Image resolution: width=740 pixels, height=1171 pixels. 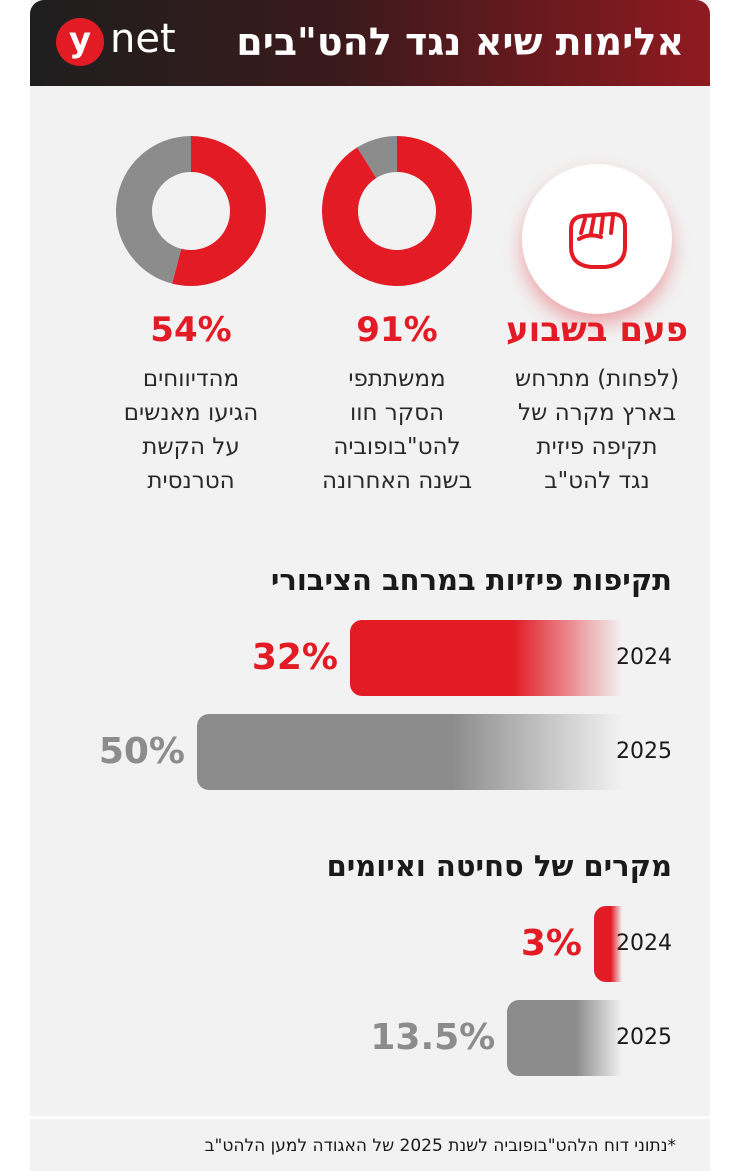 What do you see at coordinates (397, 481) in the screenshot?
I see `stat-line: בשנה האחרונה` at bounding box center [397, 481].